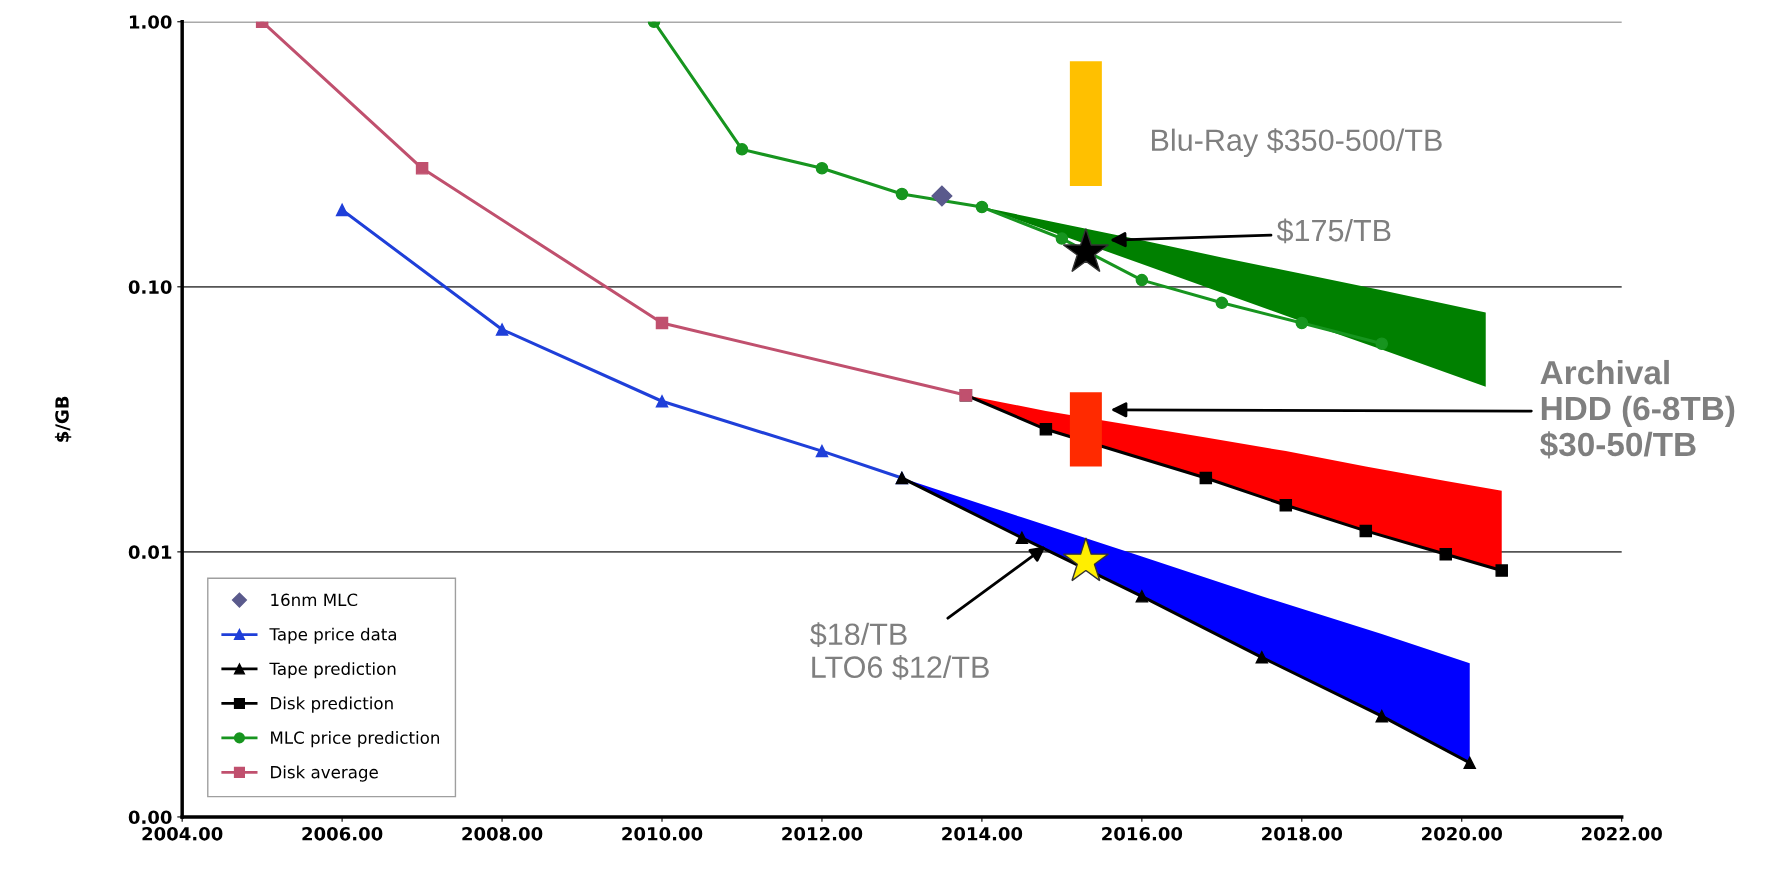  Describe the element at coordinates (502, 833) in the screenshot. I see `x-tick-label: 2008.00` at that location.